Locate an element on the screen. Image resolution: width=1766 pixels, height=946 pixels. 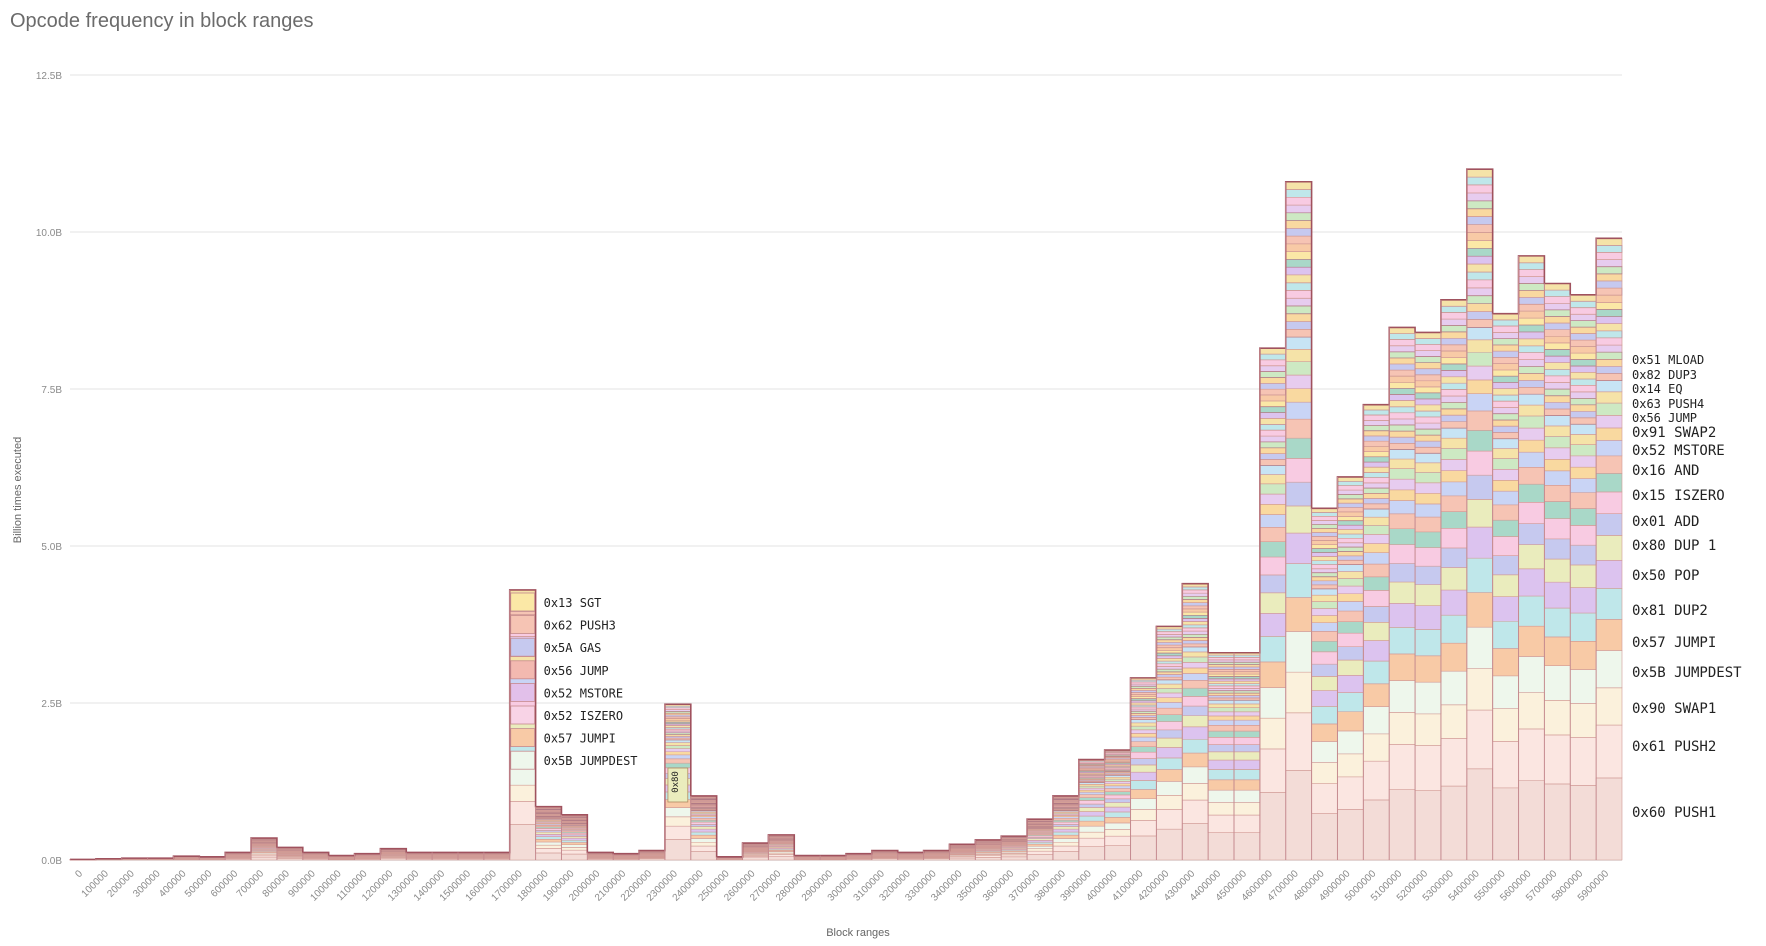
series-legend-label: 0x90 SWAP1 is located at coordinates (1674, 709).